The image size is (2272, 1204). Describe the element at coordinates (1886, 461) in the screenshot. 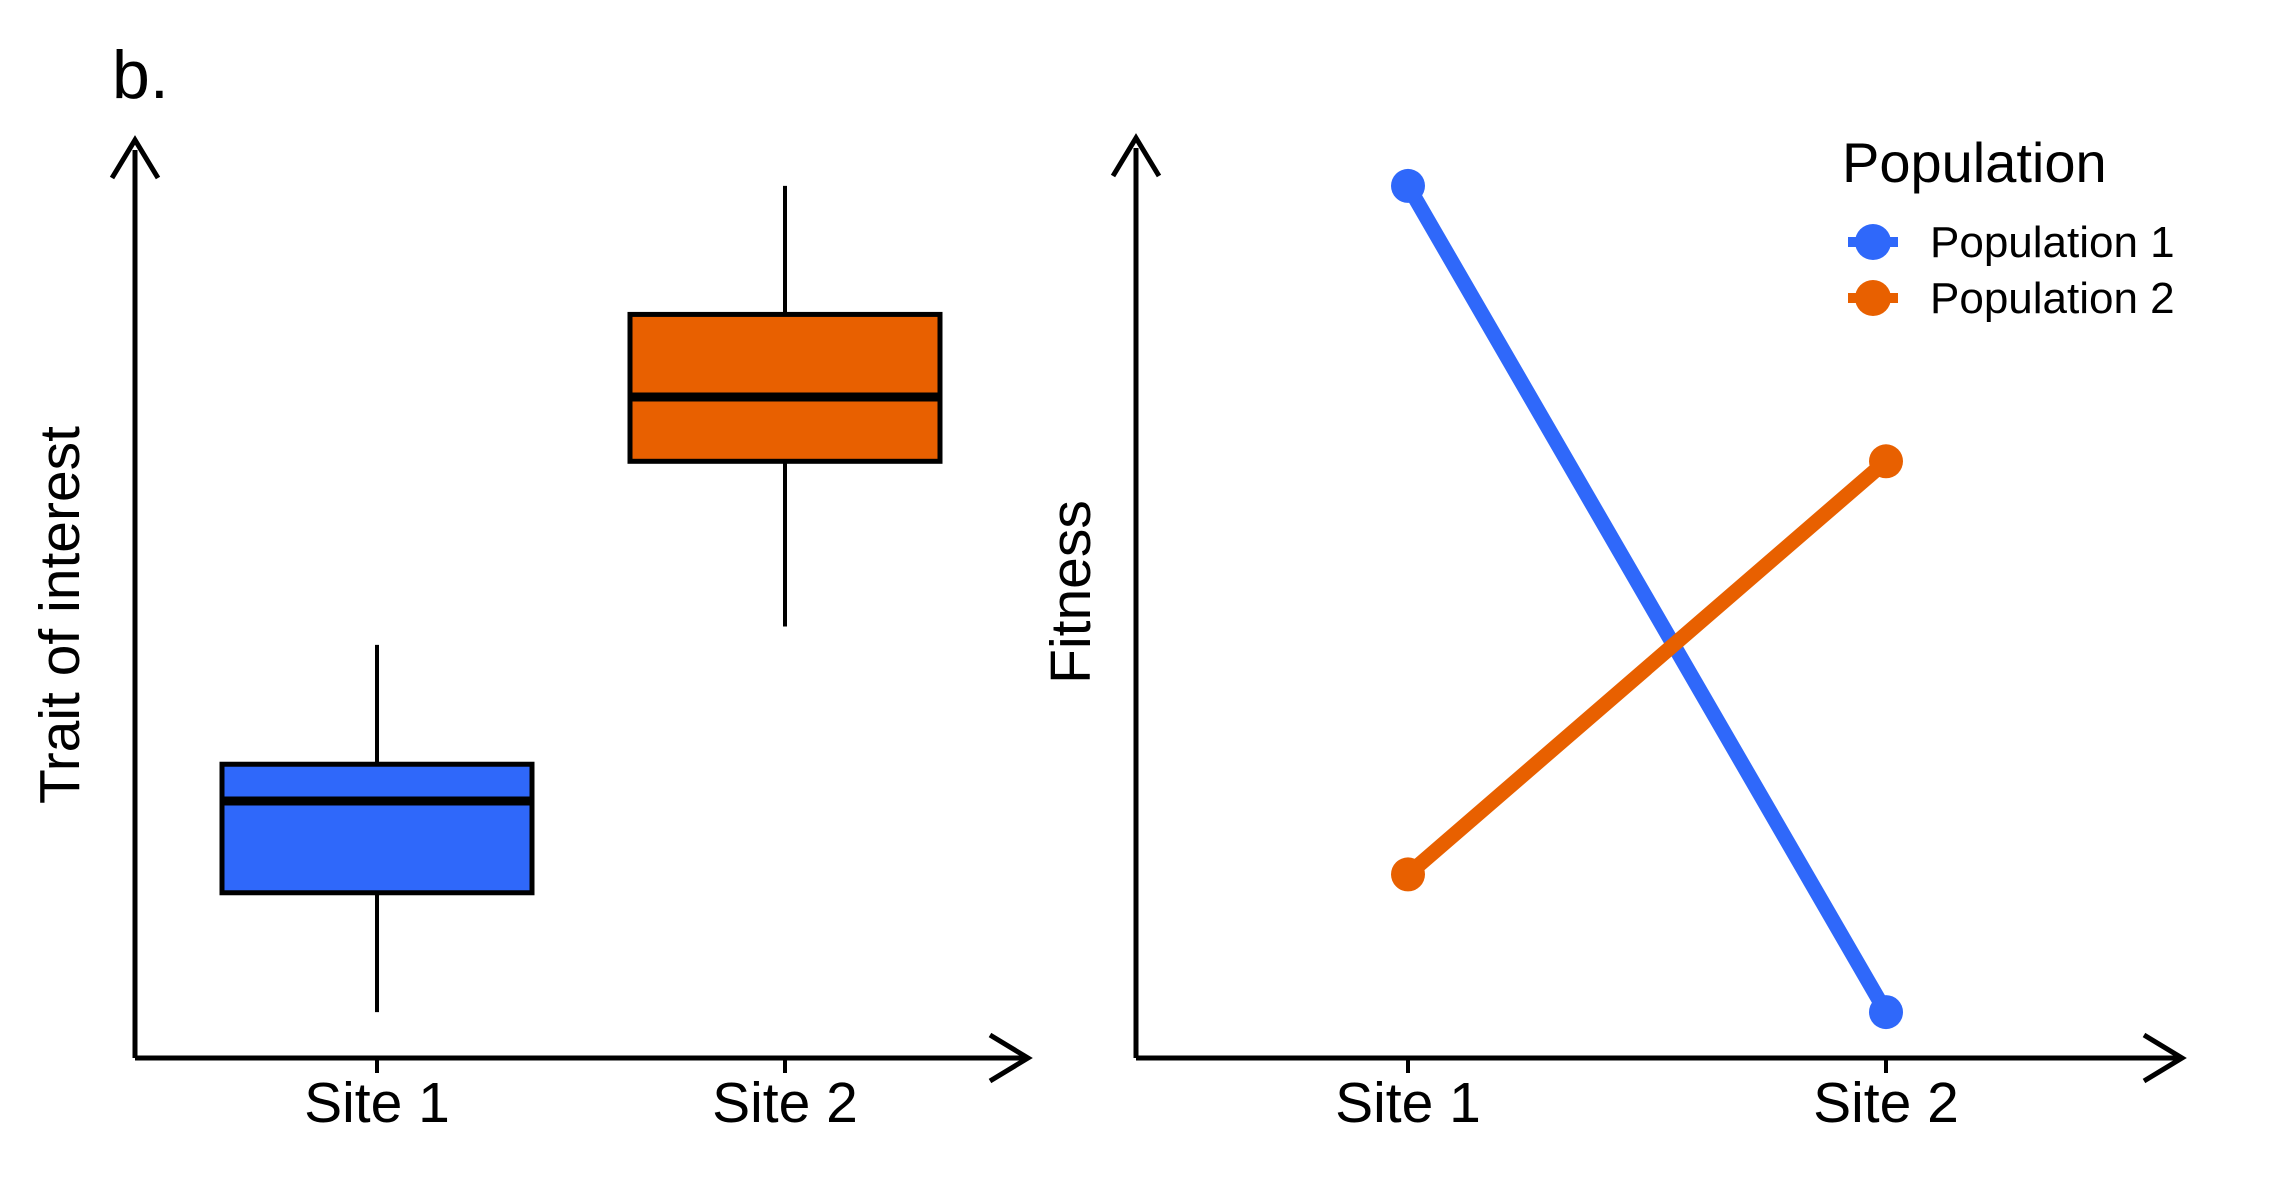

I see `point-population-2-site2` at that location.